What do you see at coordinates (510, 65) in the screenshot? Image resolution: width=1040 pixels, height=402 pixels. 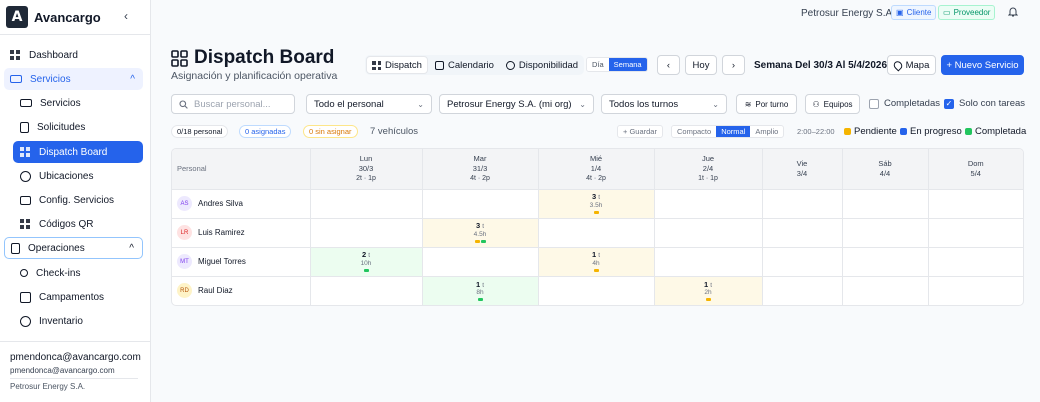 I see `users-icon` at bounding box center [510, 65].